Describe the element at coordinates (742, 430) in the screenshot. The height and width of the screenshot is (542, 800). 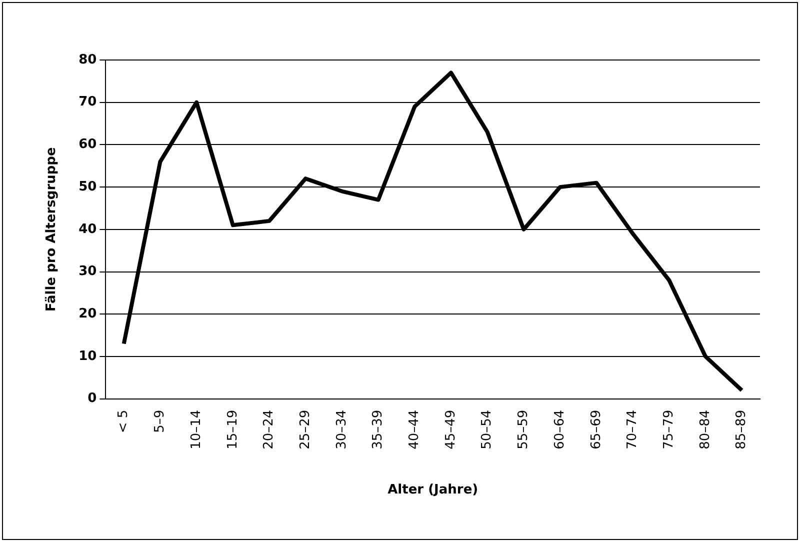
I see `x-tick-label: 85–89` at that location.